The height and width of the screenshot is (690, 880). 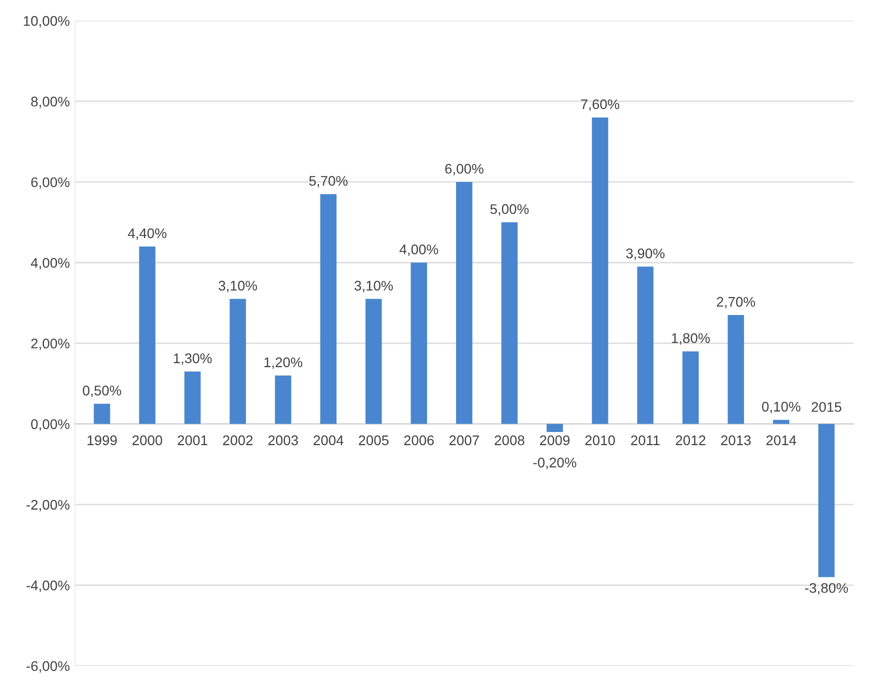 What do you see at coordinates (826, 589) in the screenshot?
I see `data-label: -3,80%` at bounding box center [826, 589].